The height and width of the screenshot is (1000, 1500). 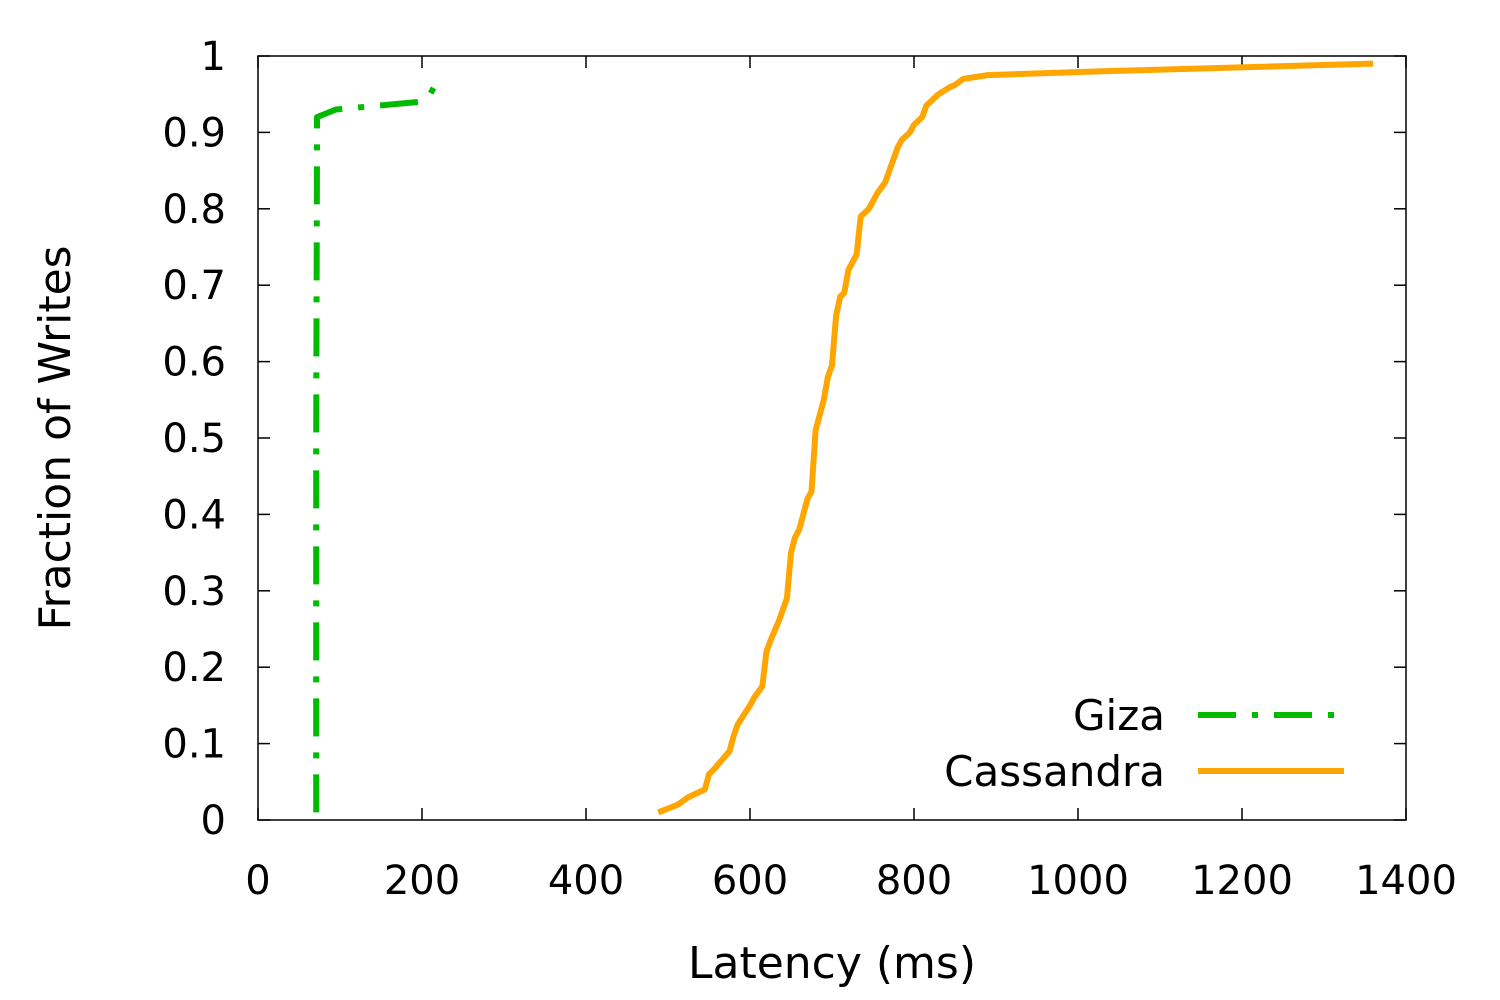 What do you see at coordinates (213, 821) in the screenshot?
I see `y-tick-label: 0` at bounding box center [213, 821].